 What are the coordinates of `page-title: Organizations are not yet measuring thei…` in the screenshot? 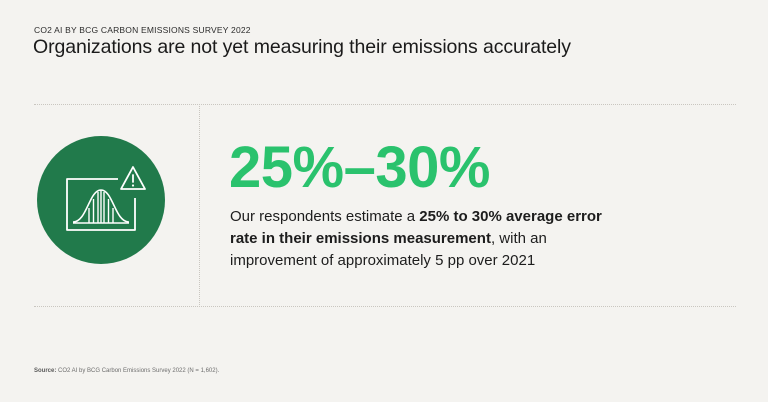 It's located at (302, 47).